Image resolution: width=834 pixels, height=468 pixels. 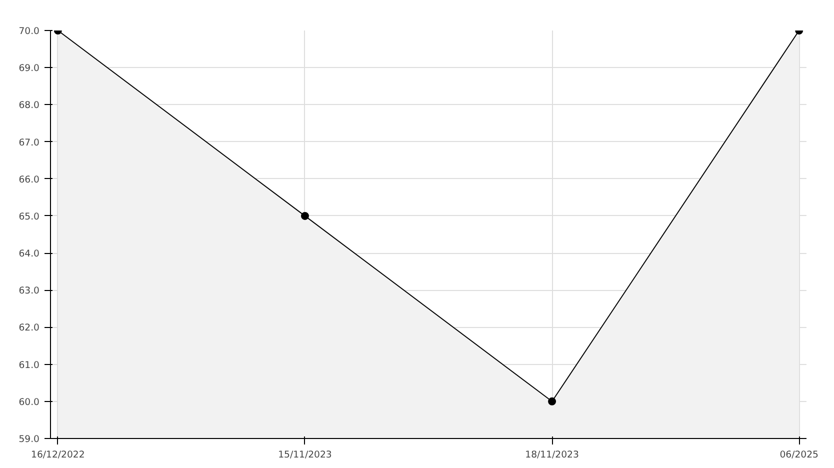 I want to click on y-tick-label: 68.0, so click(x=29, y=106).